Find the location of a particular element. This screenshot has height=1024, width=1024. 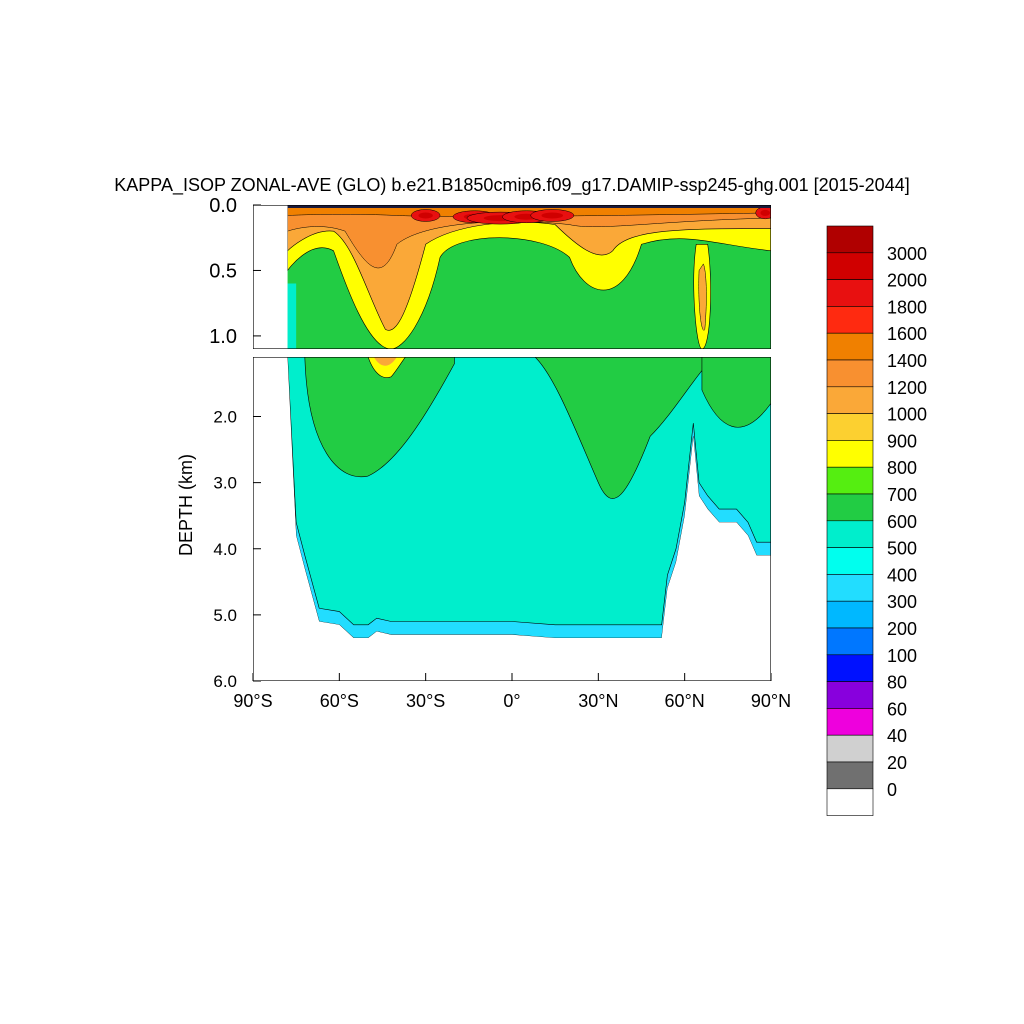

x-tick-label: 30°S is located at coordinates (425, 701).